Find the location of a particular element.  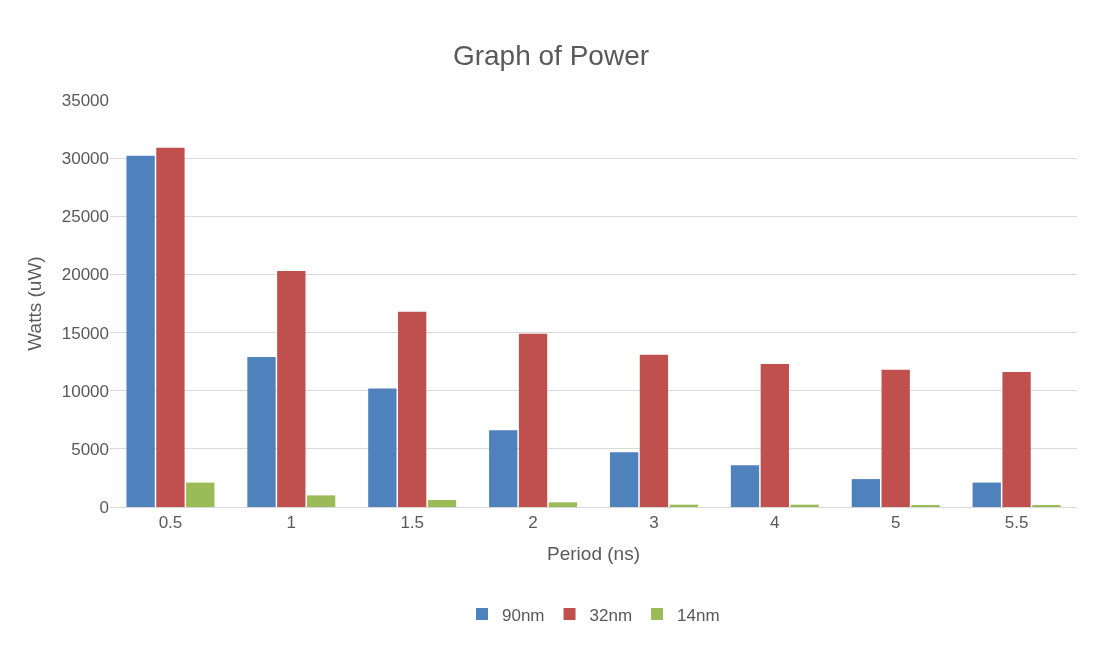

y-tick-label: 35000 is located at coordinates (85, 100).